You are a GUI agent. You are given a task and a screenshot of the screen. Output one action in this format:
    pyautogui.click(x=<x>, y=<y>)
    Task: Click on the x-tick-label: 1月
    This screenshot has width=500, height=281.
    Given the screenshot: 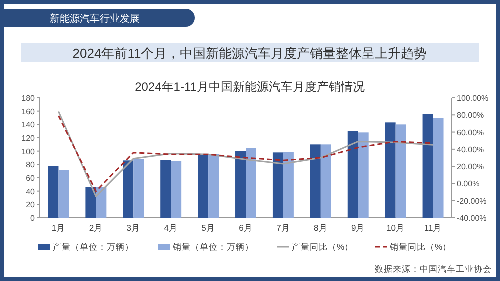 What is the action you would take?
    pyautogui.click(x=59, y=228)
    